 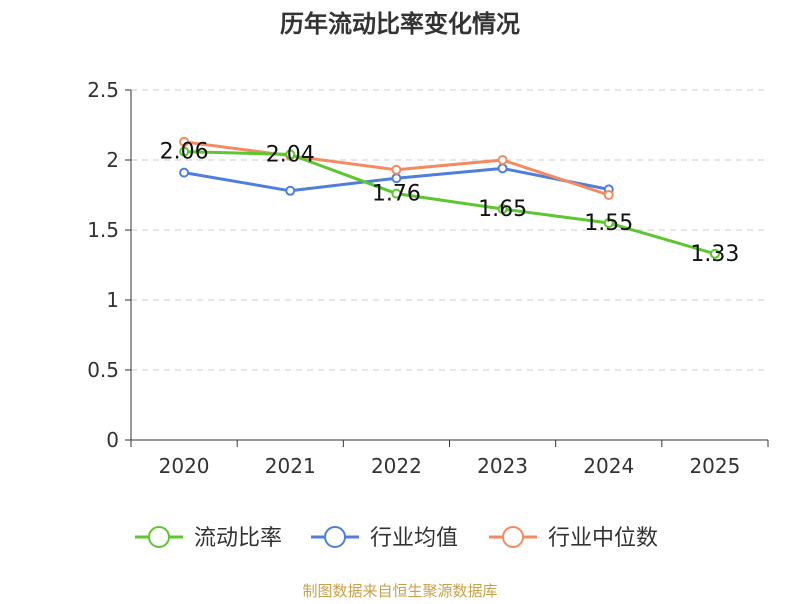 I want to click on legend-item: 行业中位数, so click(x=573, y=538).